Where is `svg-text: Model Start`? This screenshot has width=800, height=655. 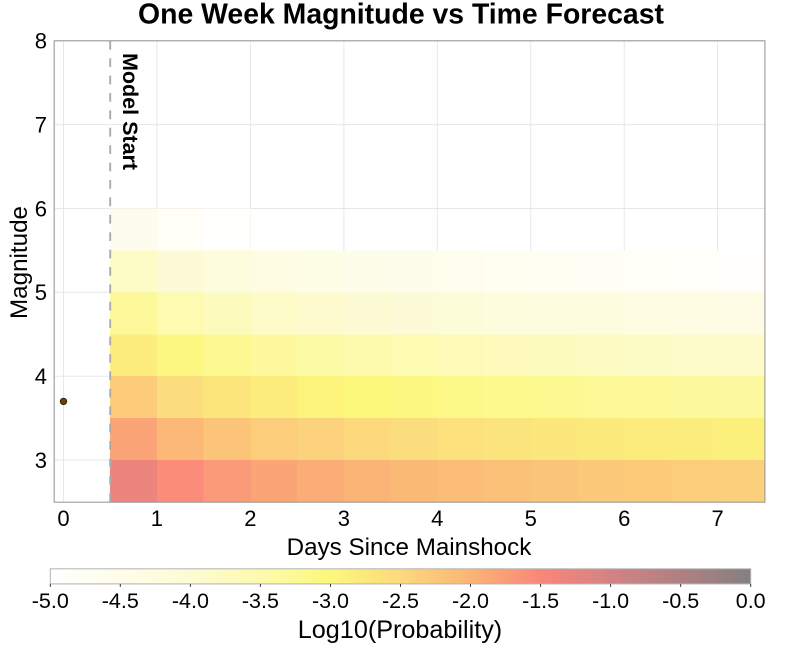
svg-text: Model Start is located at coordinates (130, 111).